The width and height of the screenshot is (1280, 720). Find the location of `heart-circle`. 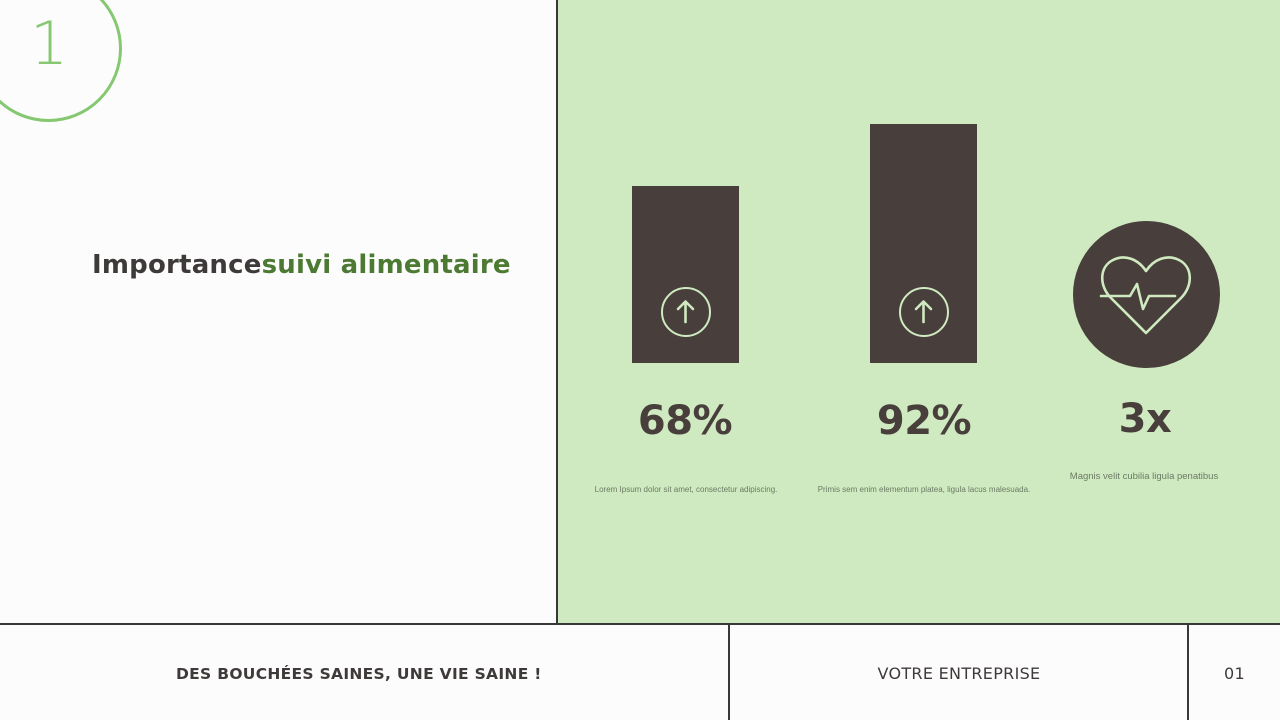

heart-circle is located at coordinates (1146, 294).